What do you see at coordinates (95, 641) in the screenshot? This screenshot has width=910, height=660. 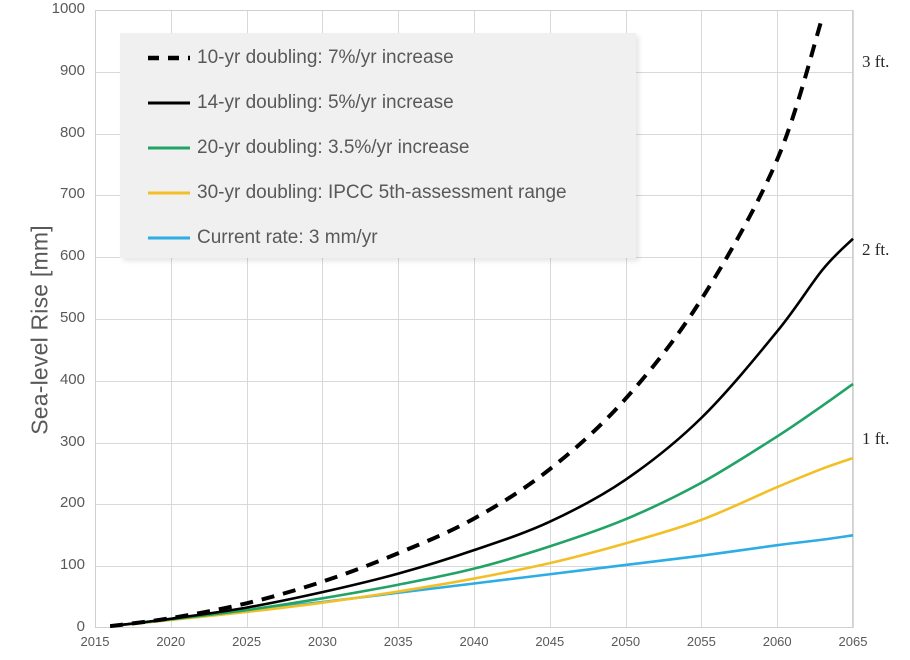 I see `x-axis-tick-label: 2015` at bounding box center [95, 641].